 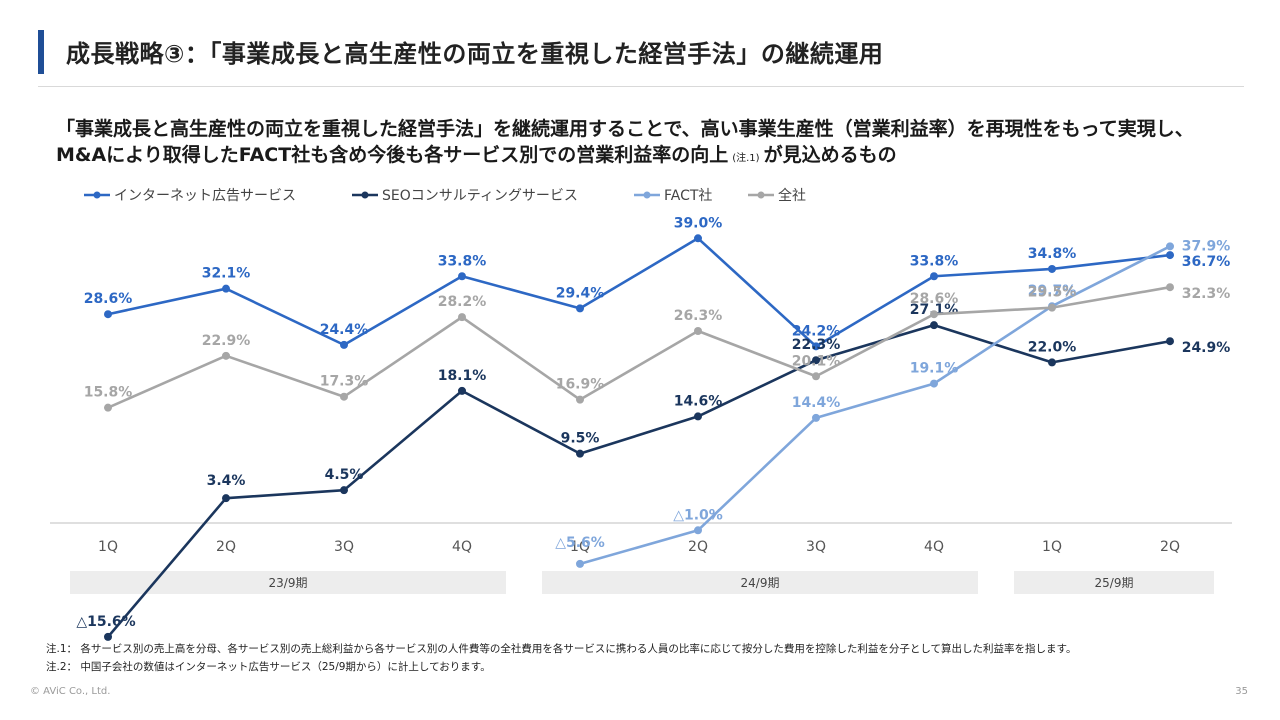 What do you see at coordinates (226, 341) in the screenshot?
I see `data-label-3-1: 22.9%` at bounding box center [226, 341].